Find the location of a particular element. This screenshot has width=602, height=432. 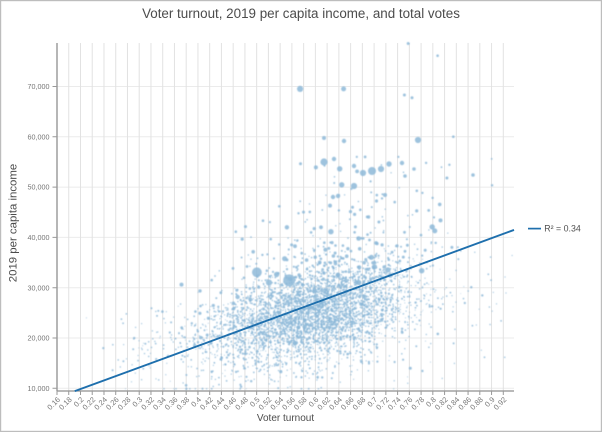

svg-text: 20,000 is located at coordinates (39, 338).